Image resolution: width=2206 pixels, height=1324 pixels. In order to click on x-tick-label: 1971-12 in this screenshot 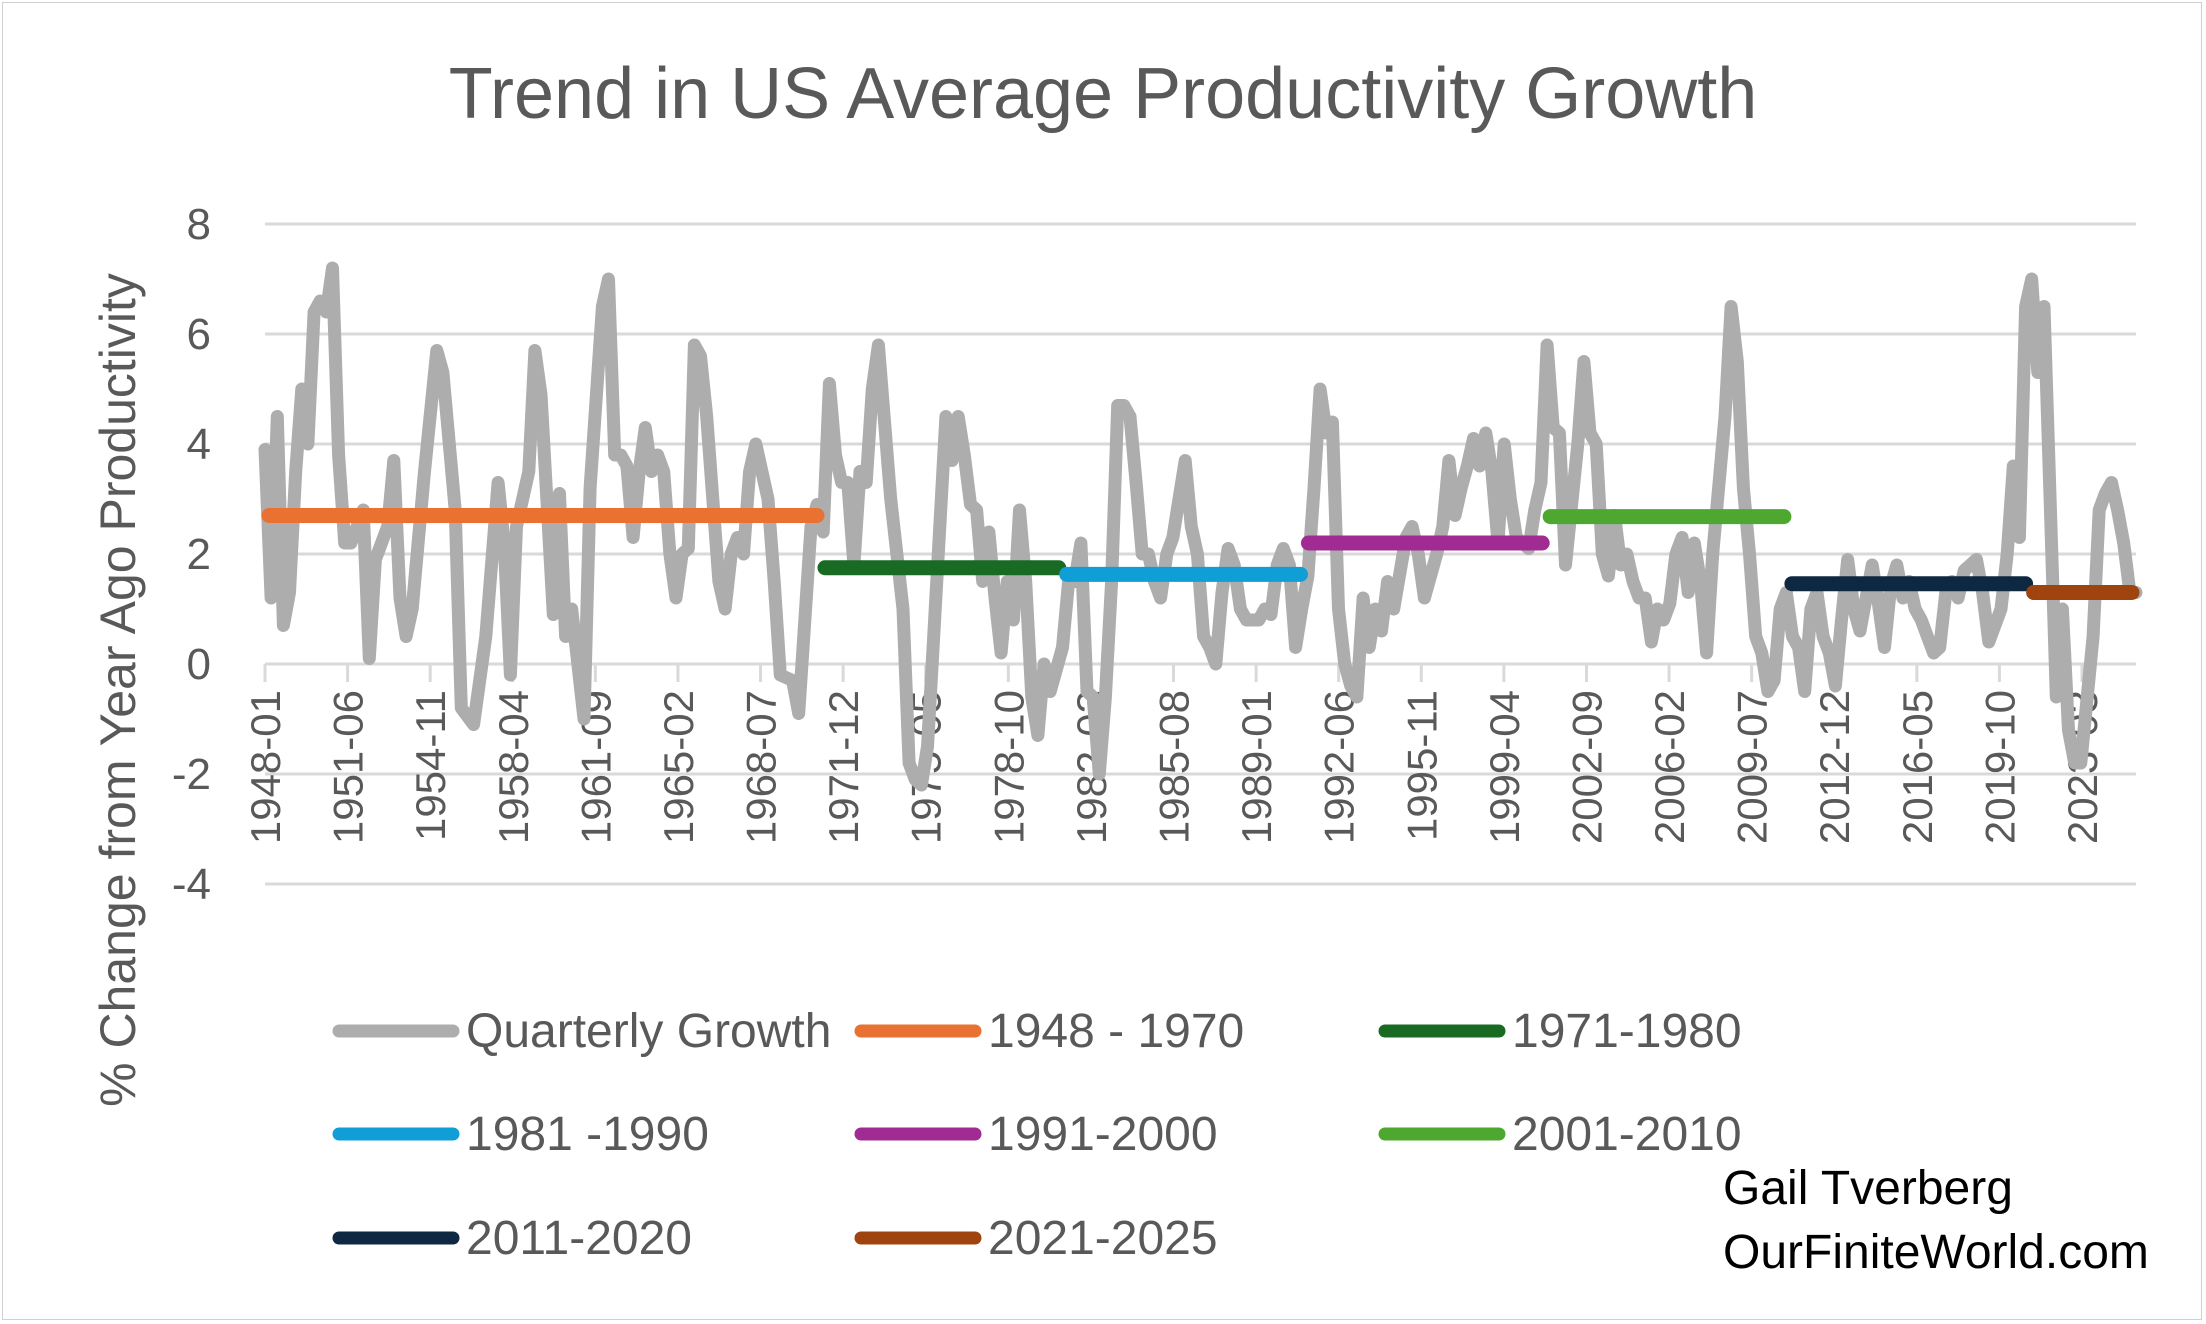, I will do `click(843, 767)`.